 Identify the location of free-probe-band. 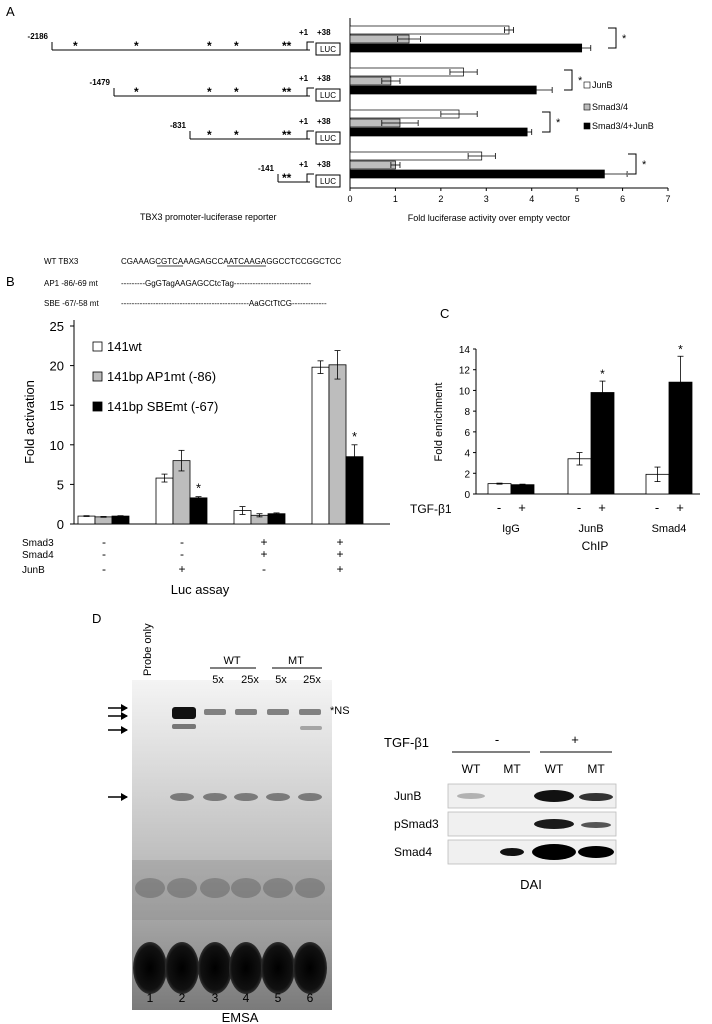
(246, 968).